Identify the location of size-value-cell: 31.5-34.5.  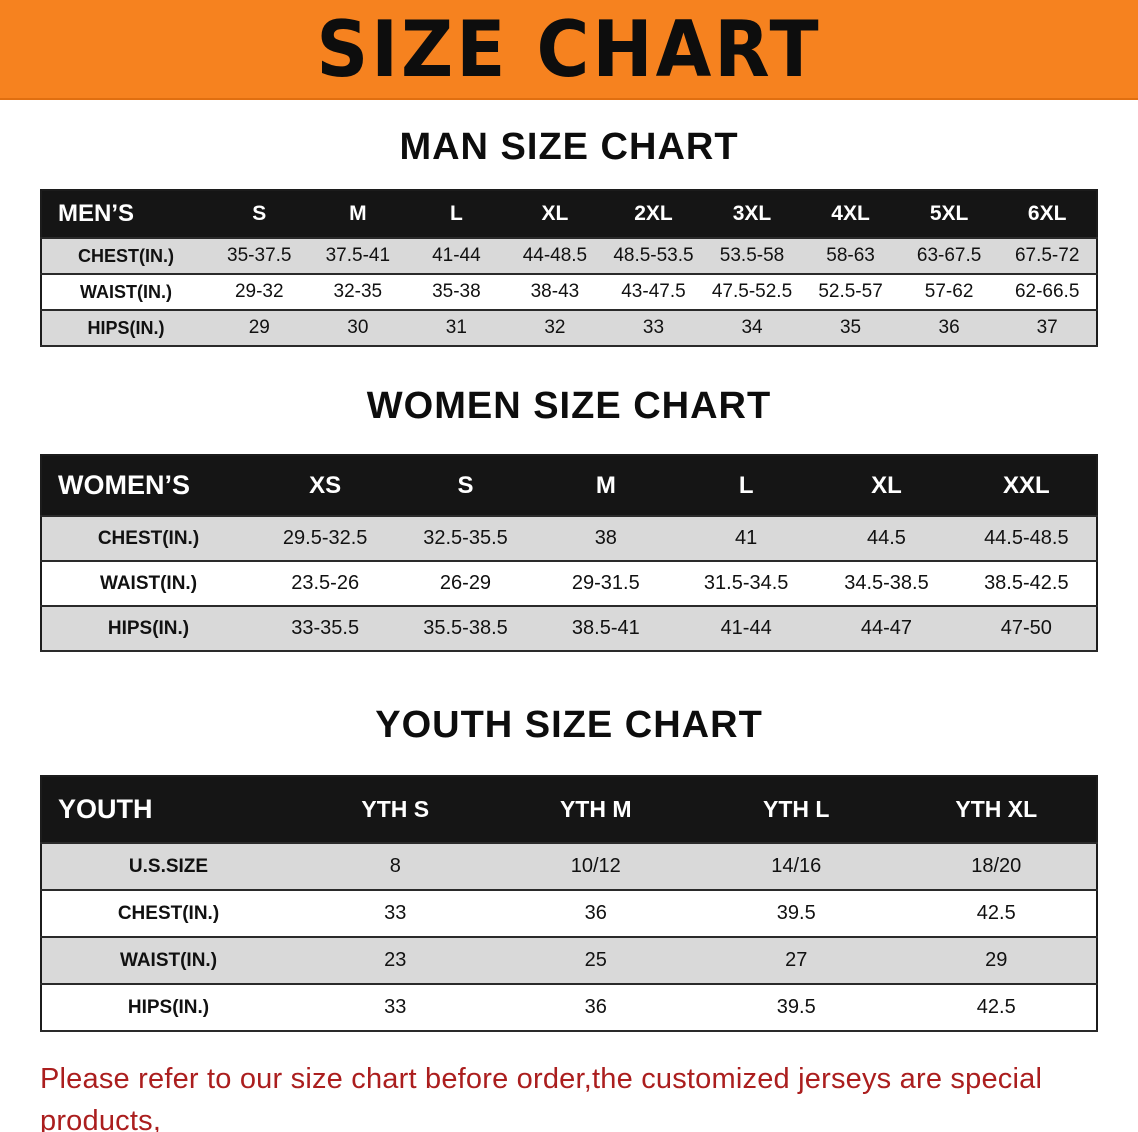
(746, 584).